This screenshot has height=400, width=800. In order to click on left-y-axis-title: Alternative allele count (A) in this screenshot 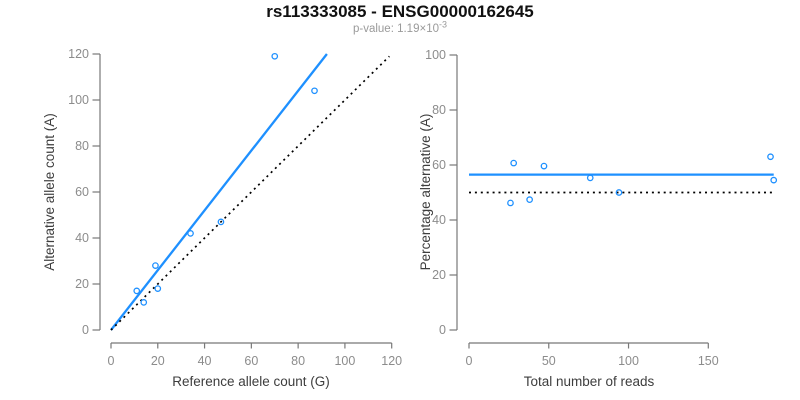, I will do `click(49, 192)`.